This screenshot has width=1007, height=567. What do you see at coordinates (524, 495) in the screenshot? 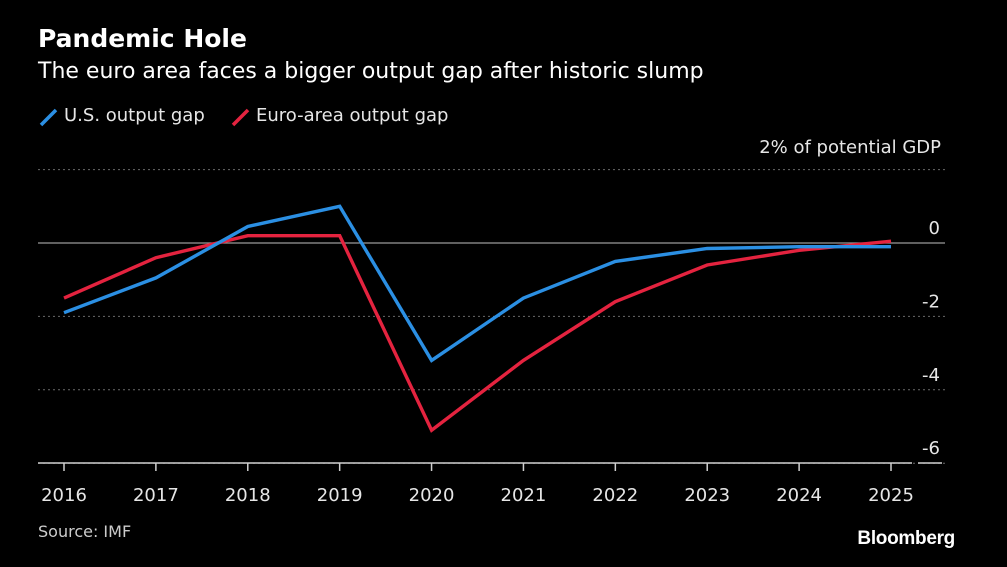
I see `x-tick-label: 2021` at bounding box center [524, 495].